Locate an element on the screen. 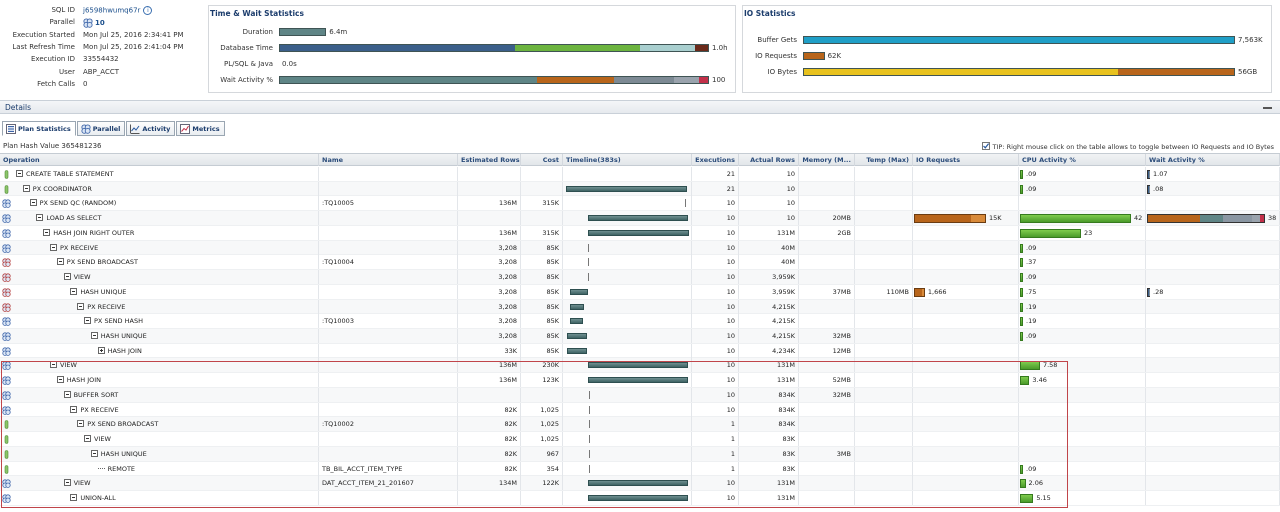 The image size is (1280, 512). memory-cell is located at coordinates (827, 483).